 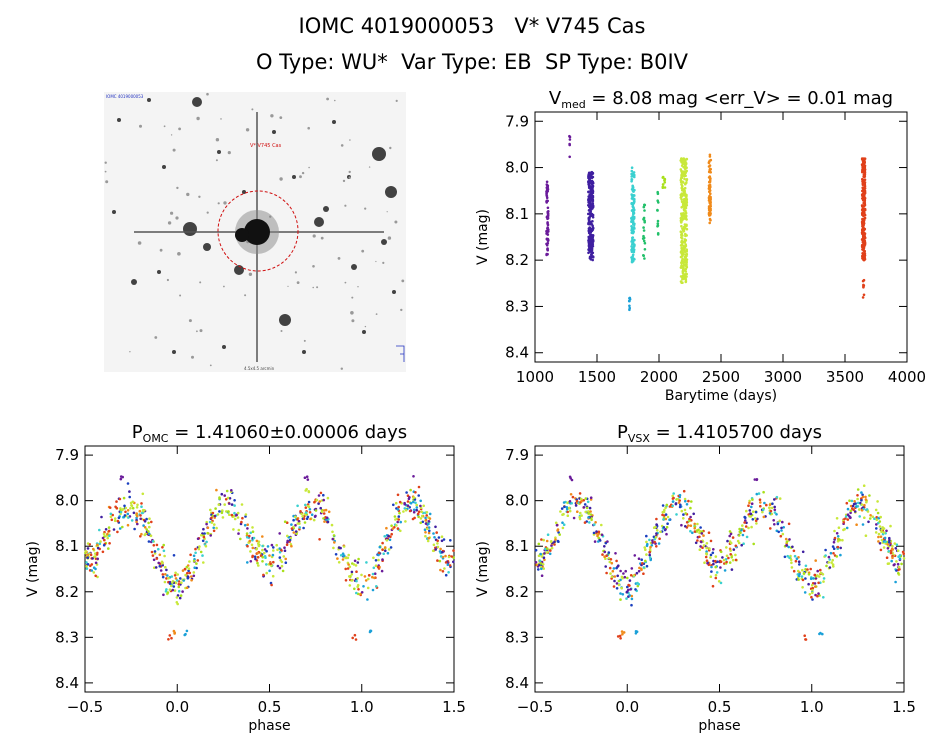 What do you see at coordinates (597, 377) in the screenshot?
I see `x-tick-label: 1500` at bounding box center [597, 377].